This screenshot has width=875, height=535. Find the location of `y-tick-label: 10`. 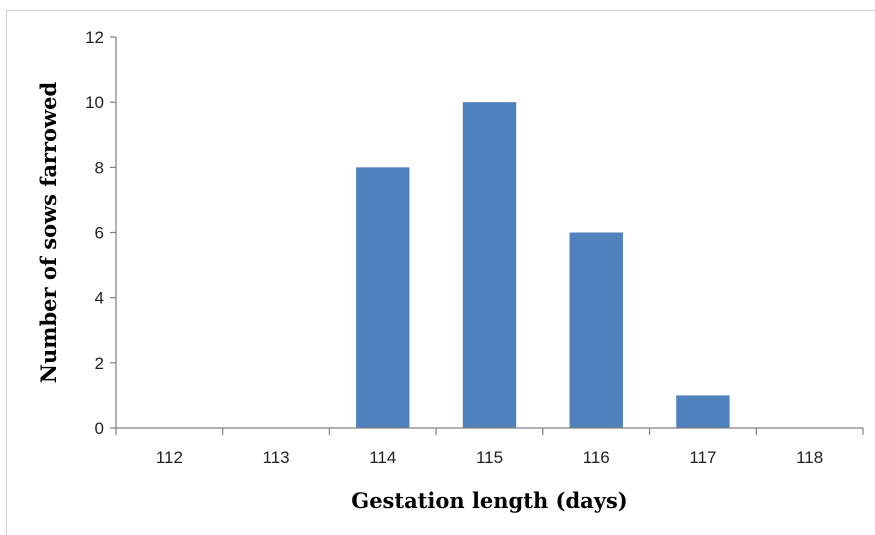

y-tick-label: 10 is located at coordinates (94, 102).